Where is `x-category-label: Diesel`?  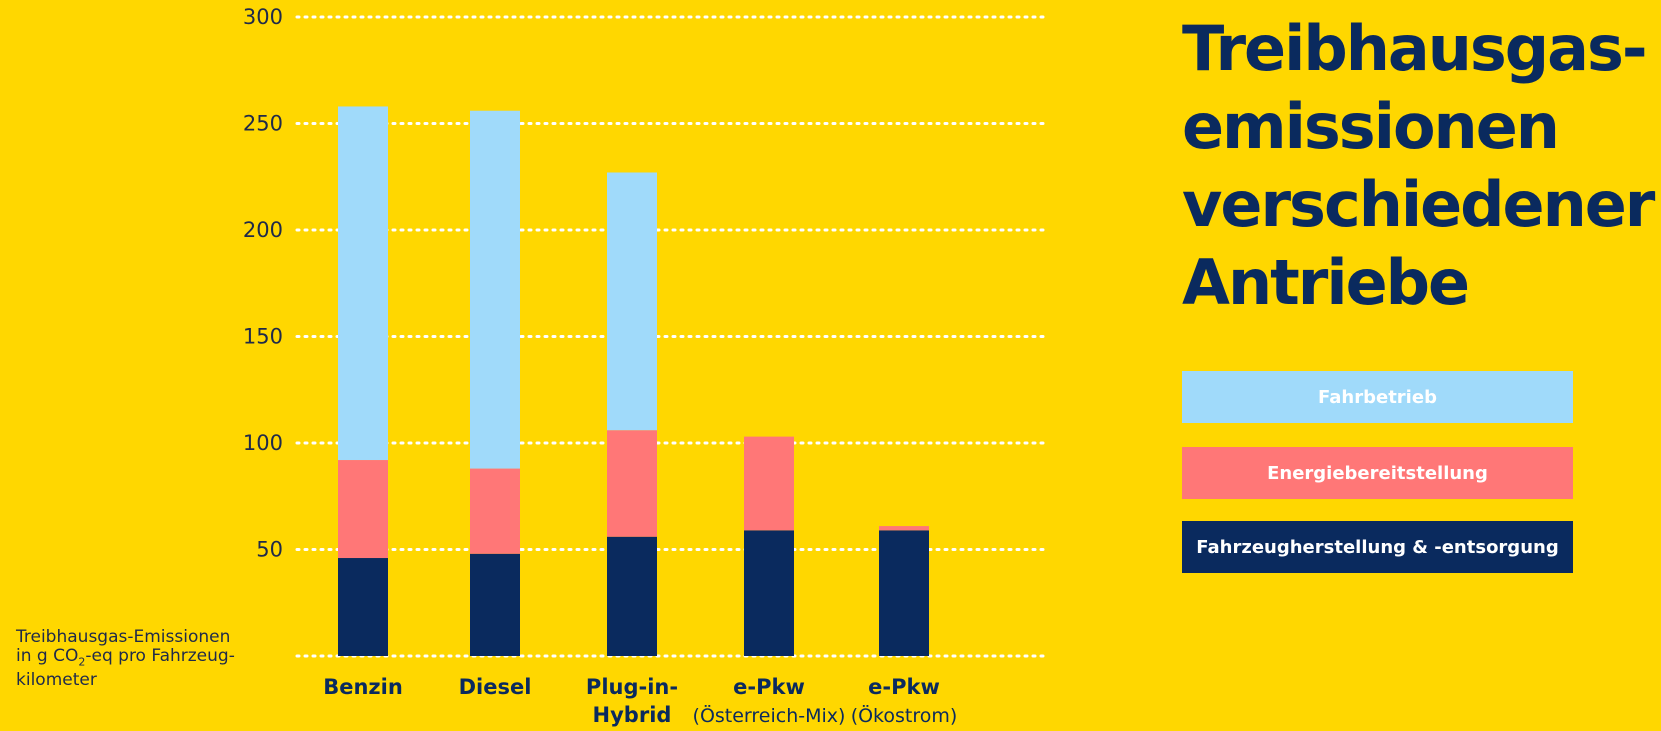 x-category-label: Diesel is located at coordinates (495, 687).